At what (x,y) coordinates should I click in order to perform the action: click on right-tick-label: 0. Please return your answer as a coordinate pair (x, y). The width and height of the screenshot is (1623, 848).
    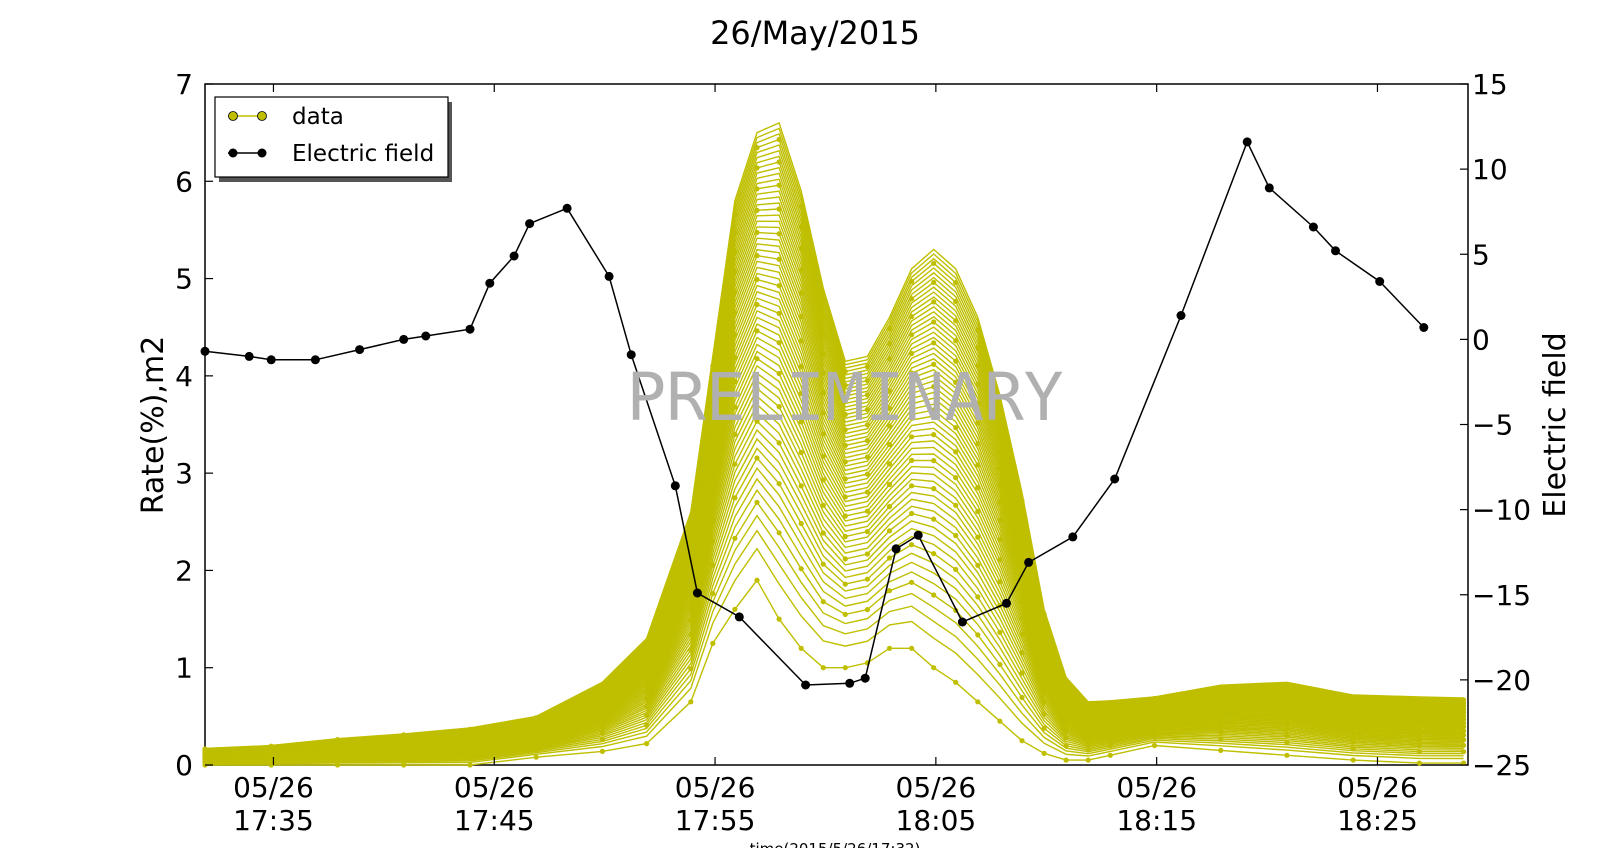
    Looking at the image, I should click on (1481, 339).